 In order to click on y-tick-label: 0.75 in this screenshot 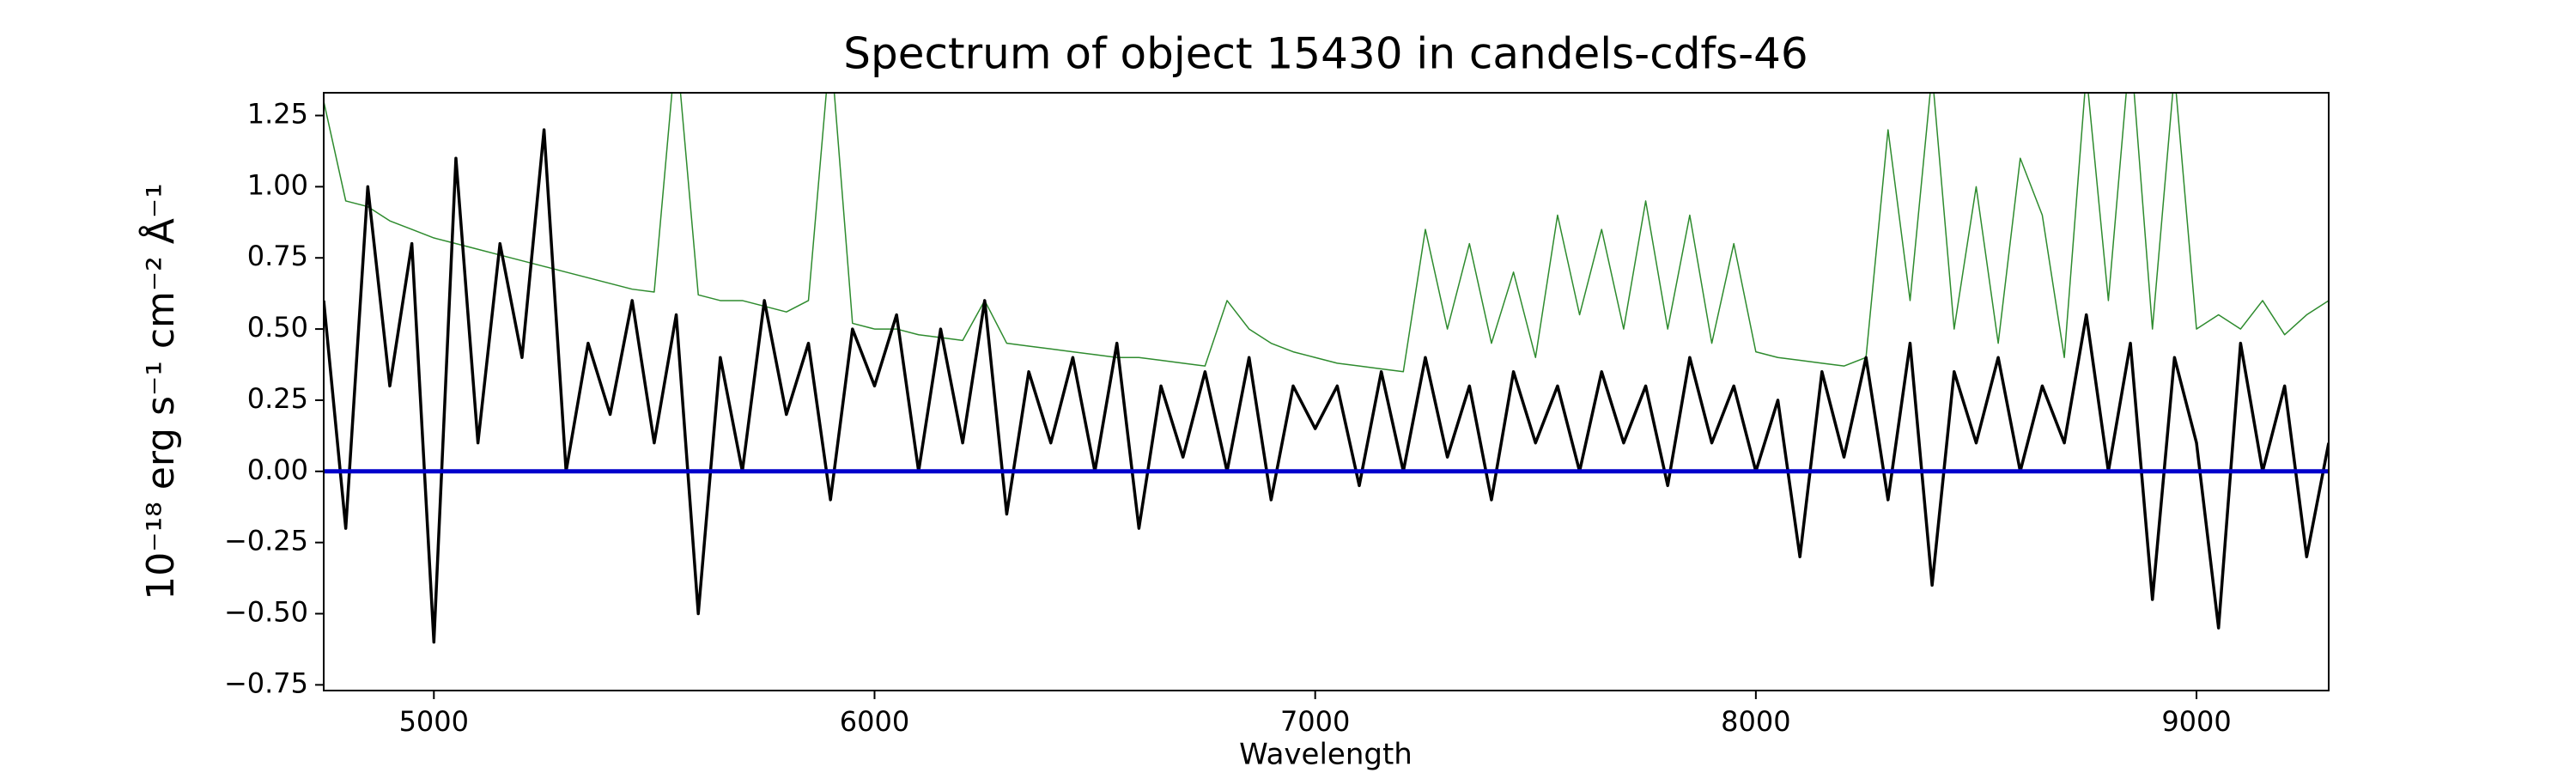, I will do `click(278, 256)`.